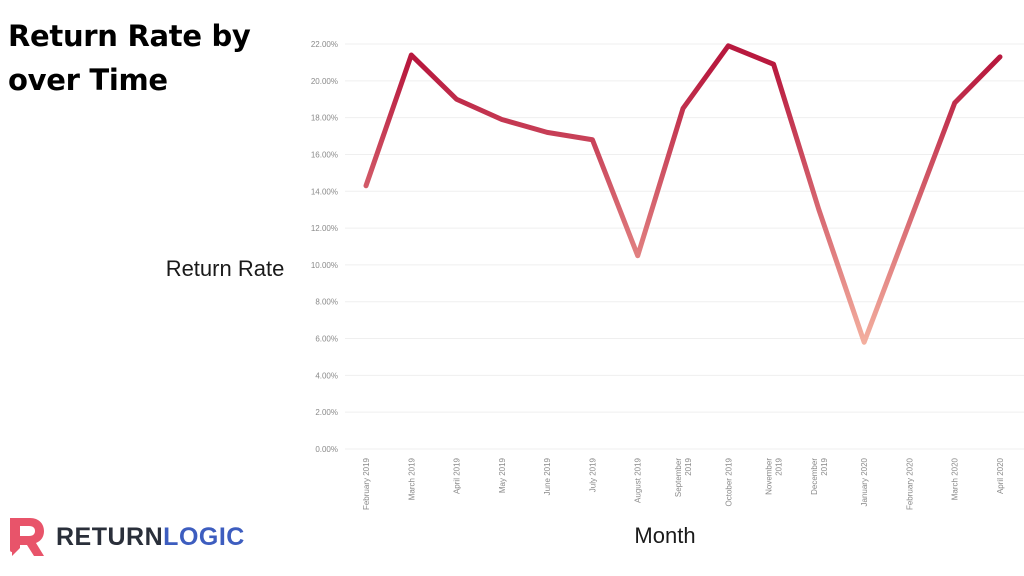 This screenshot has width=1024, height=576. Describe the element at coordinates (592, 474) in the screenshot. I see `x-tick-label: July 2019` at that location.